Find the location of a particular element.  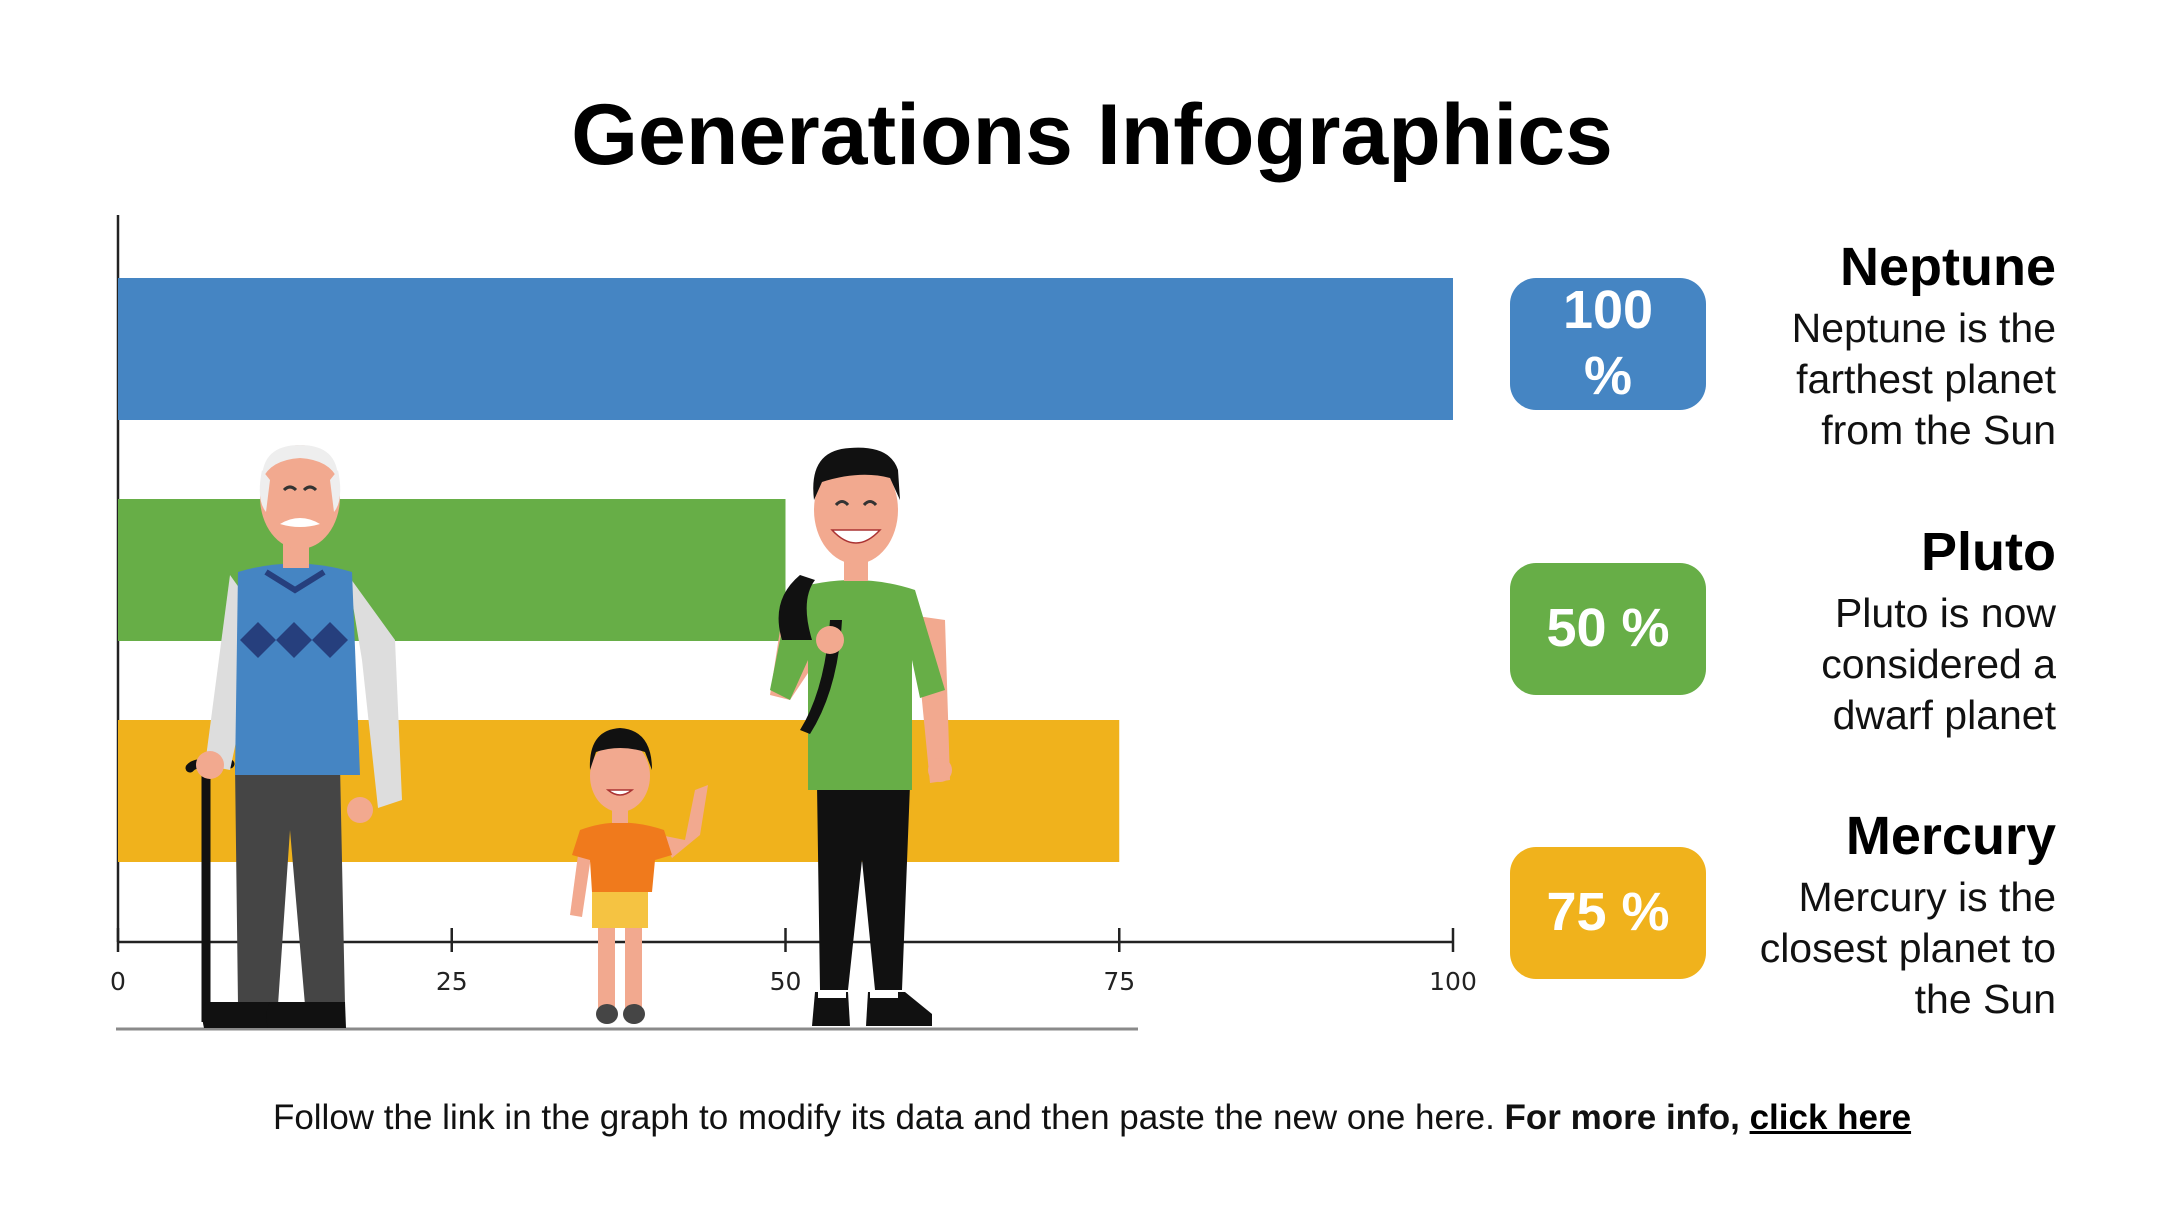

planet-name: Mercury is located at coordinates (1950, 836).